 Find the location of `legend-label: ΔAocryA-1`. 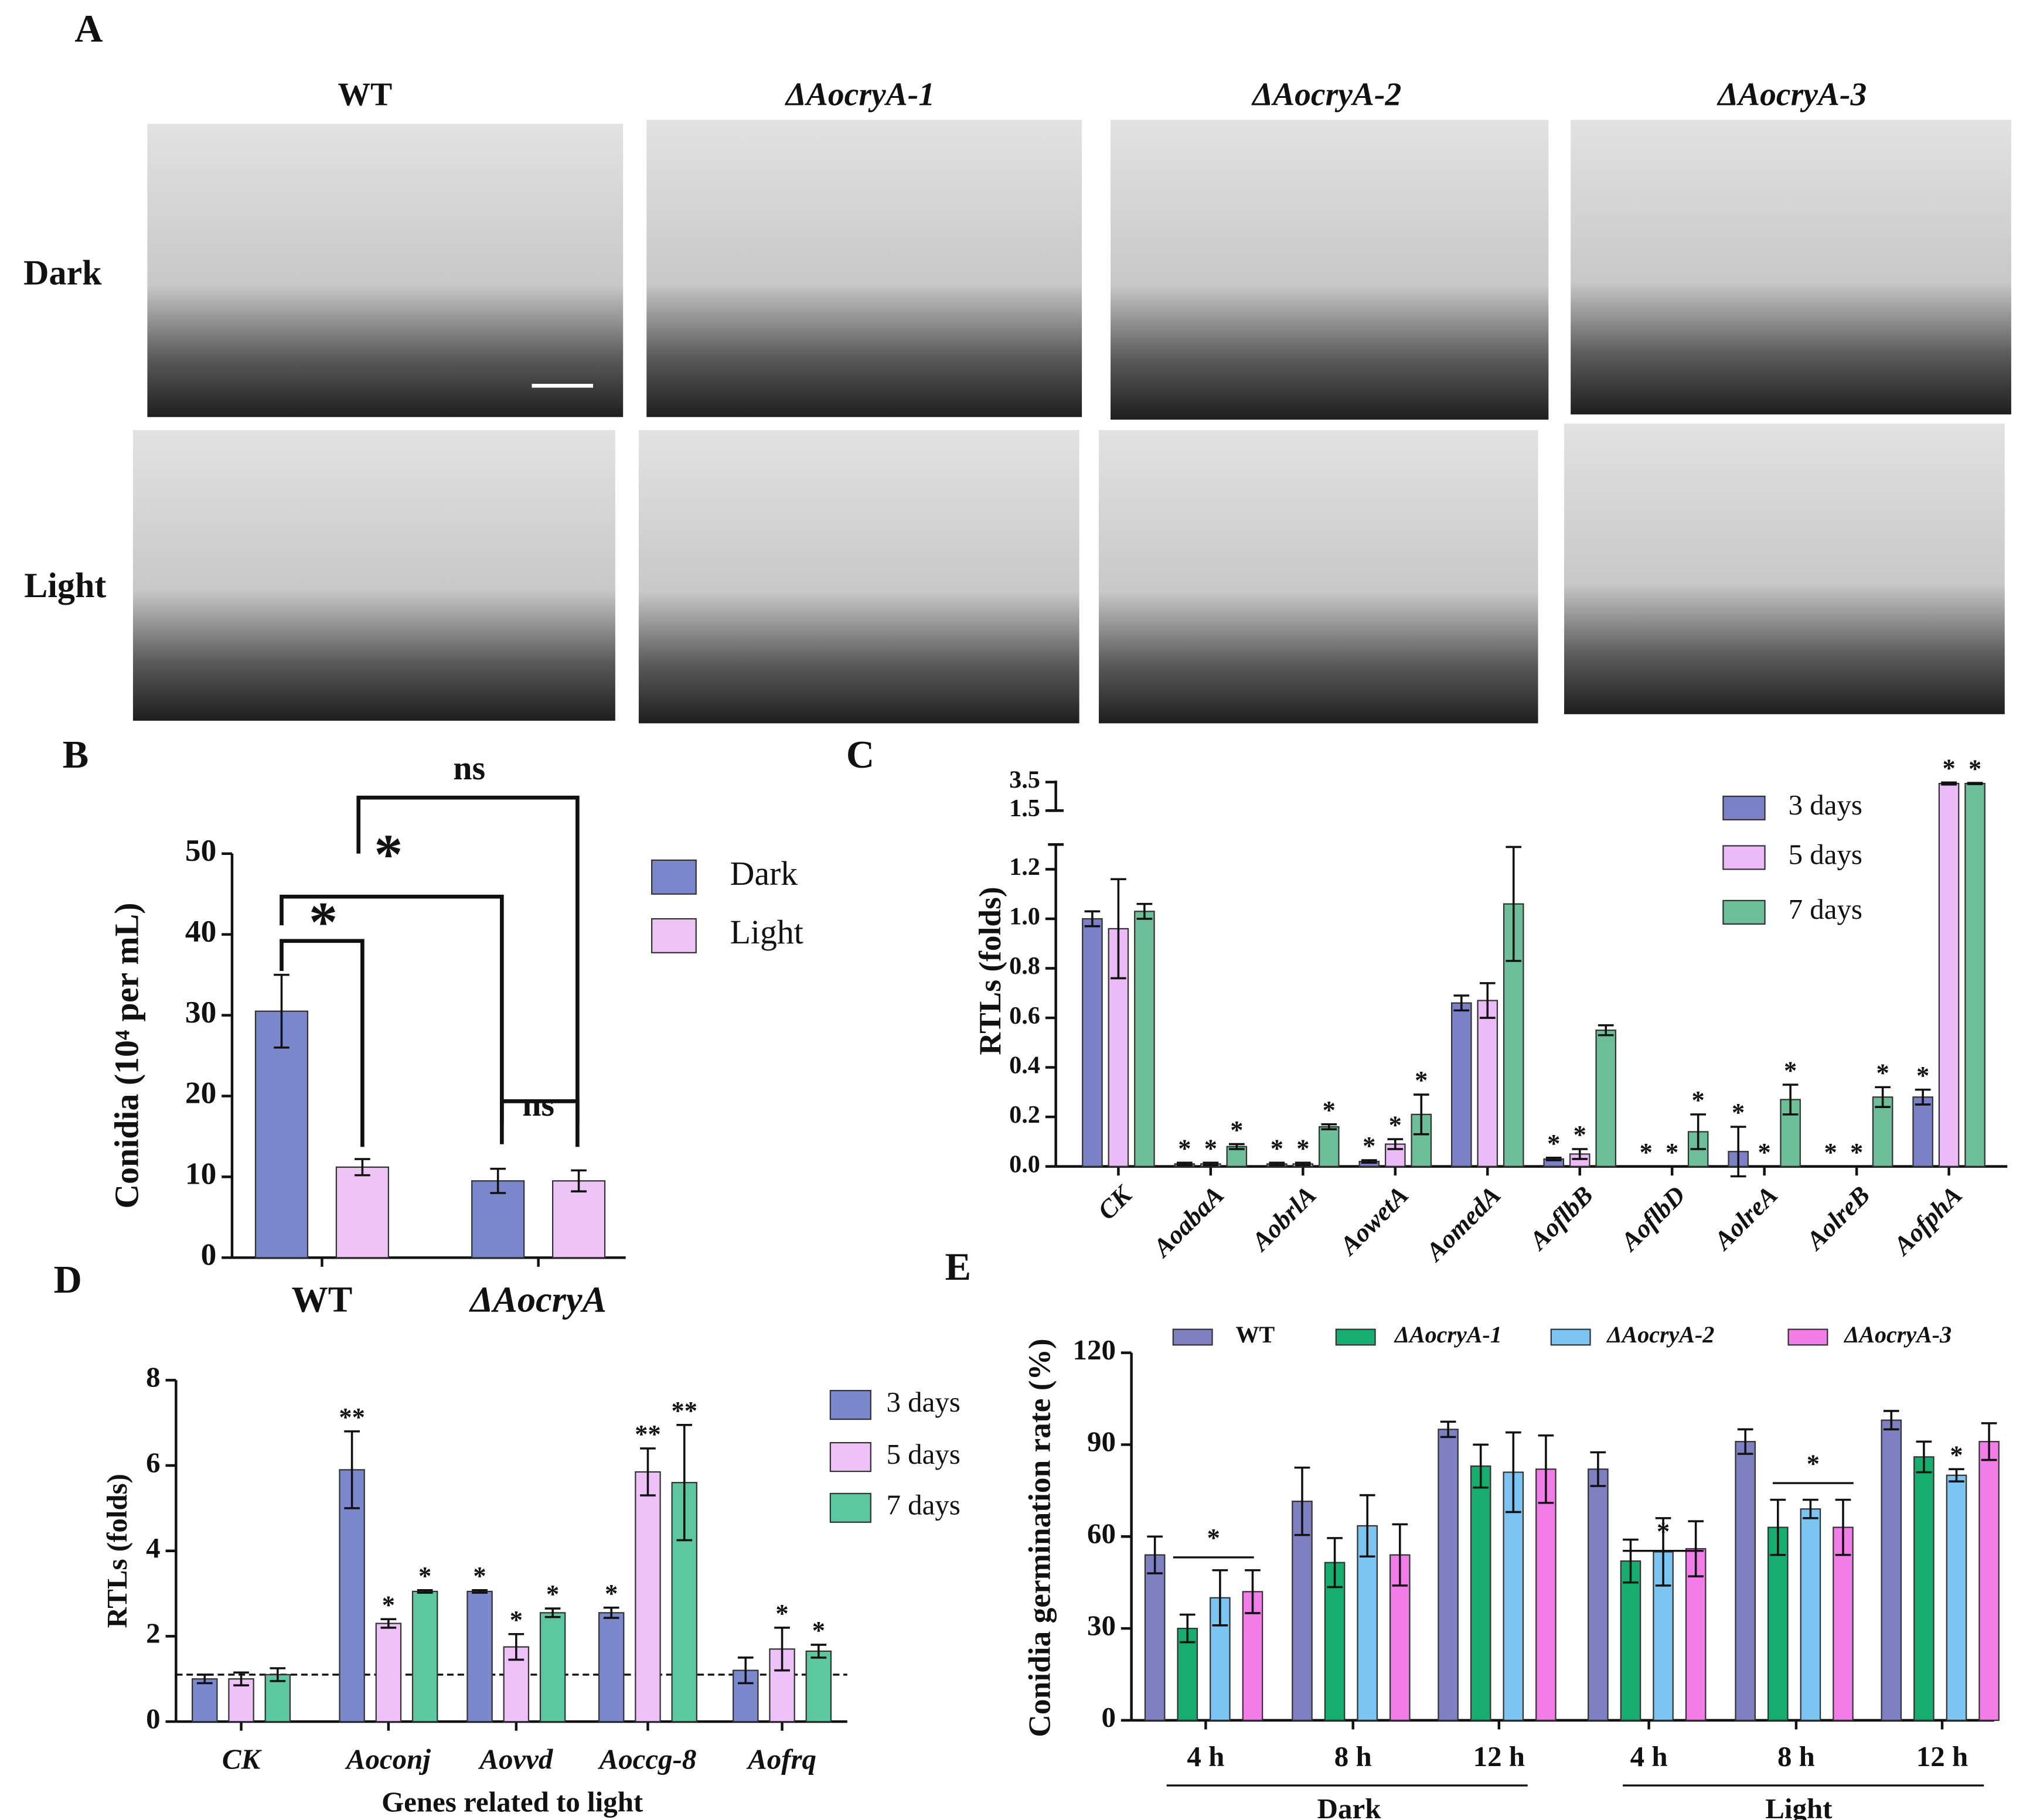

legend-label: ΔAocryA-1 is located at coordinates (1448, 1334).